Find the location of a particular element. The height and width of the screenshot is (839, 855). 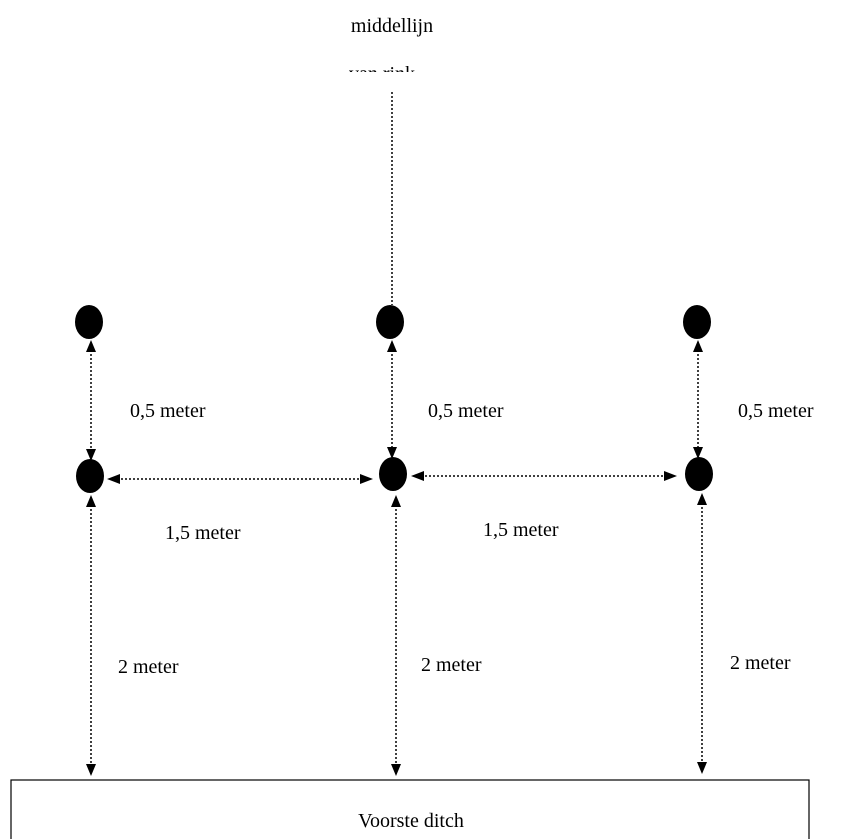

dot-mid-left is located at coordinates (90, 476).